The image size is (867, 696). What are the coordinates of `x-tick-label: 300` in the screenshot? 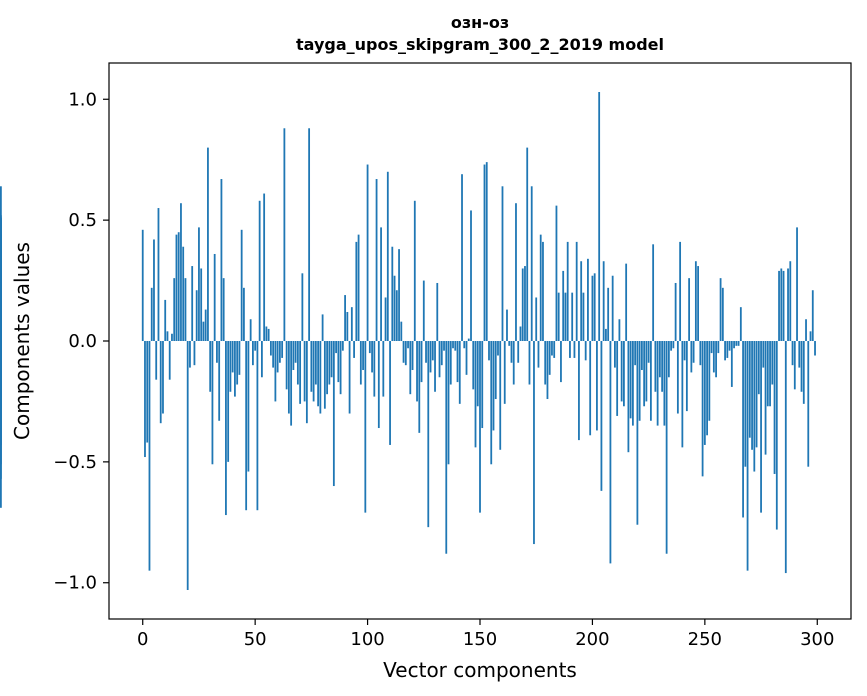 It's located at (817, 639).